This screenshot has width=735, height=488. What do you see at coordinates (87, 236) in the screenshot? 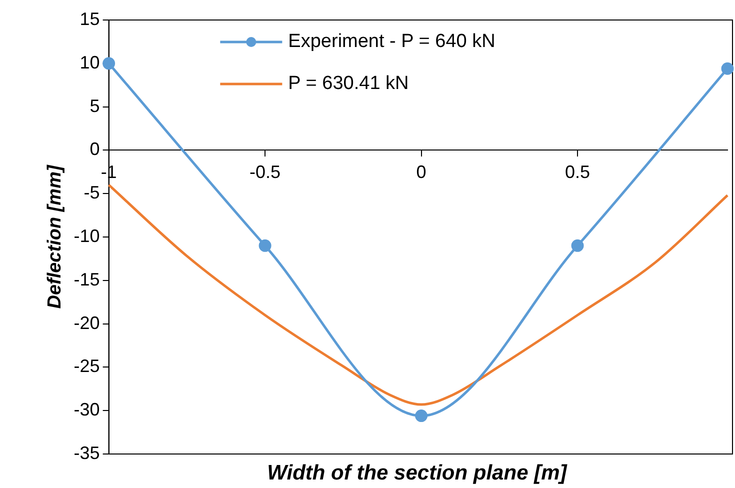
I see `y-tick-label: -10` at bounding box center [87, 236].